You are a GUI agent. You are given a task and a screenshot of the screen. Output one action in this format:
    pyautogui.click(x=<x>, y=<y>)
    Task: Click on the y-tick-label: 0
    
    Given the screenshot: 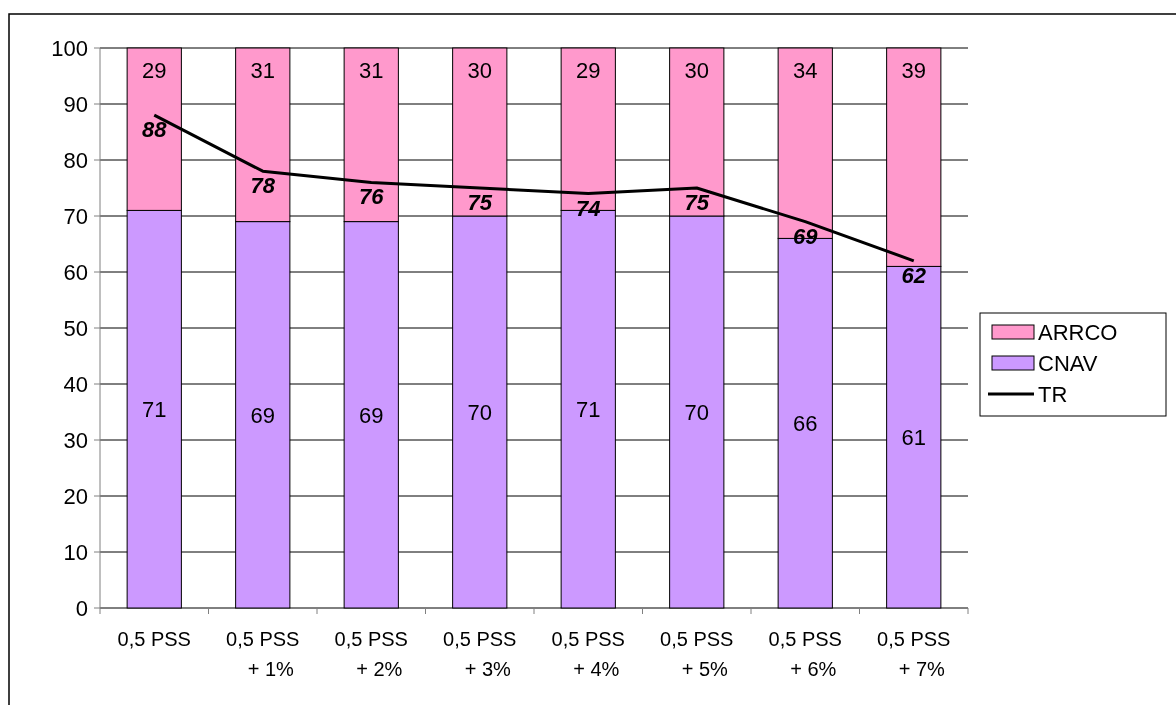 What is the action you would take?
    pyautogui.click(x=81, y=608)
    